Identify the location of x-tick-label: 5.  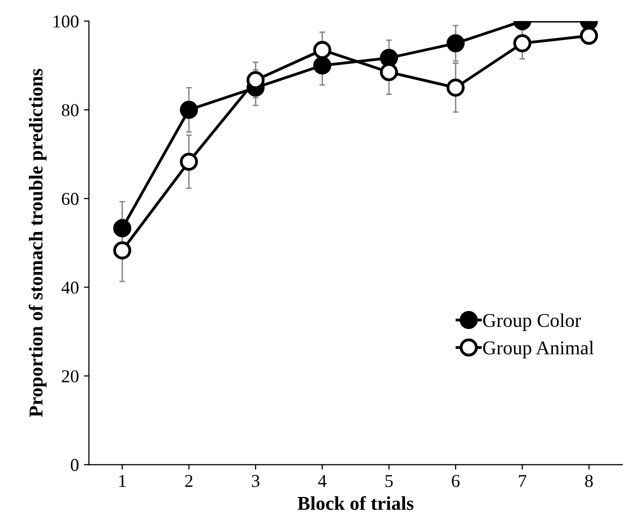
(389, 481).